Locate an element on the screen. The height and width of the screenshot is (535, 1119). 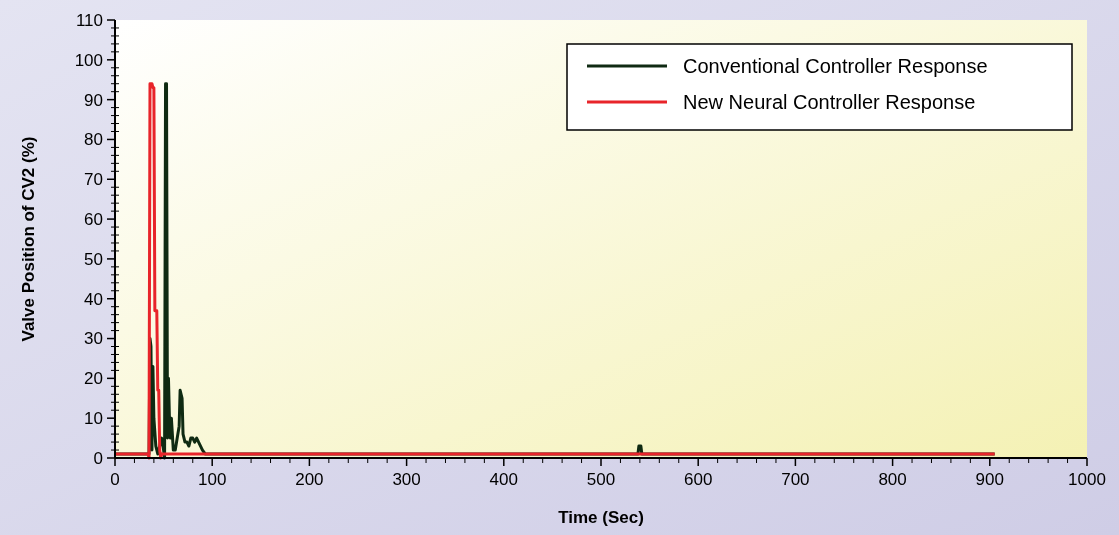
y-axis-title: Valve Position of CV2 (%) is located at coordinates (28, 239).